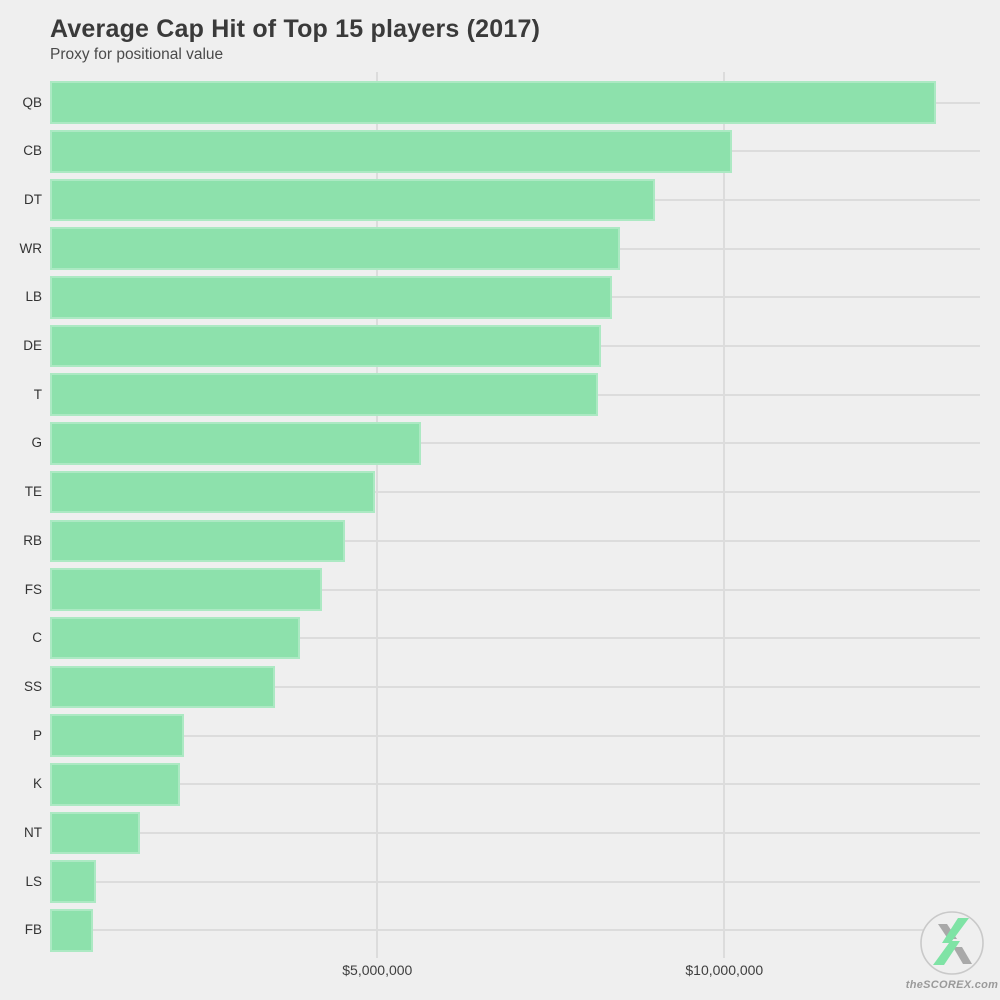 Image resolution: width=1000 pixels, height=1000 pixels. I want to click on watermark: theSCOREX.com, so click(952, 948).